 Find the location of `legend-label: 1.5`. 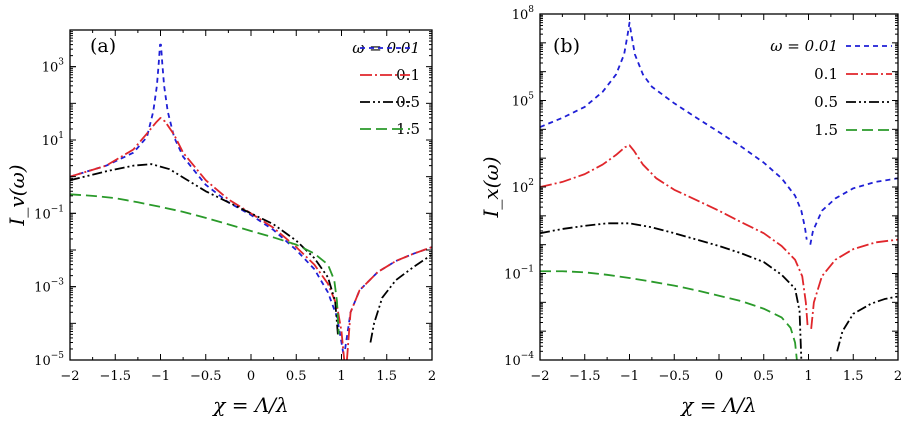

legend-label: 1.5 is located at coordinates (826, 130).